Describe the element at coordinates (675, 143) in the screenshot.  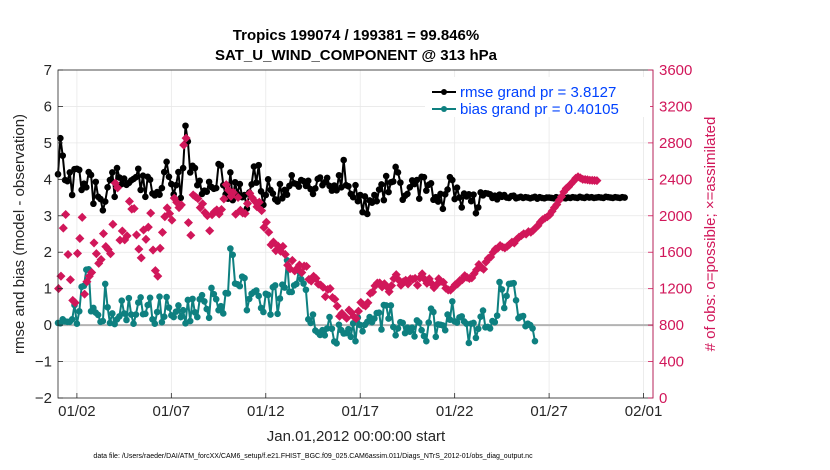
I see `y2-tick-label: 2800` at that location.